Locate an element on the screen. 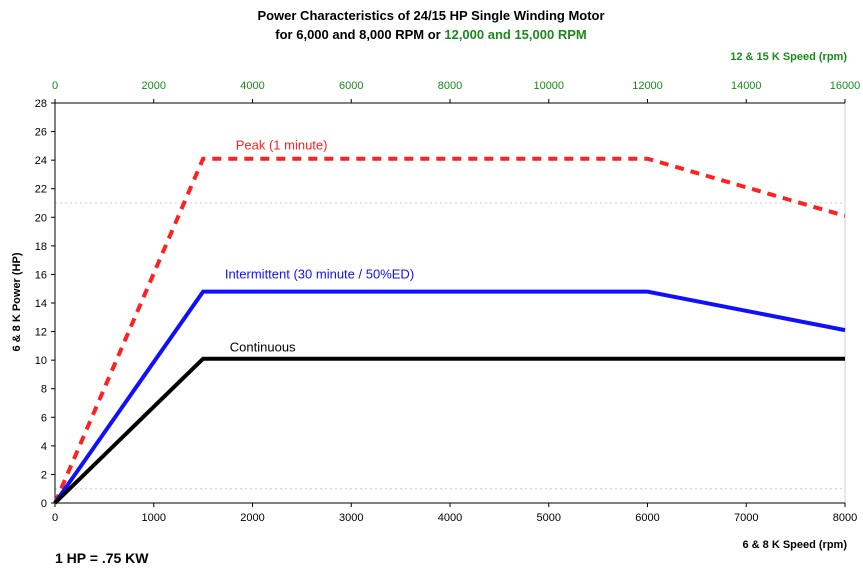 Image resolution: width=863 pixels, height=573 pixels. x2-tick-label: 14000 is located at coordinates (746, 86).